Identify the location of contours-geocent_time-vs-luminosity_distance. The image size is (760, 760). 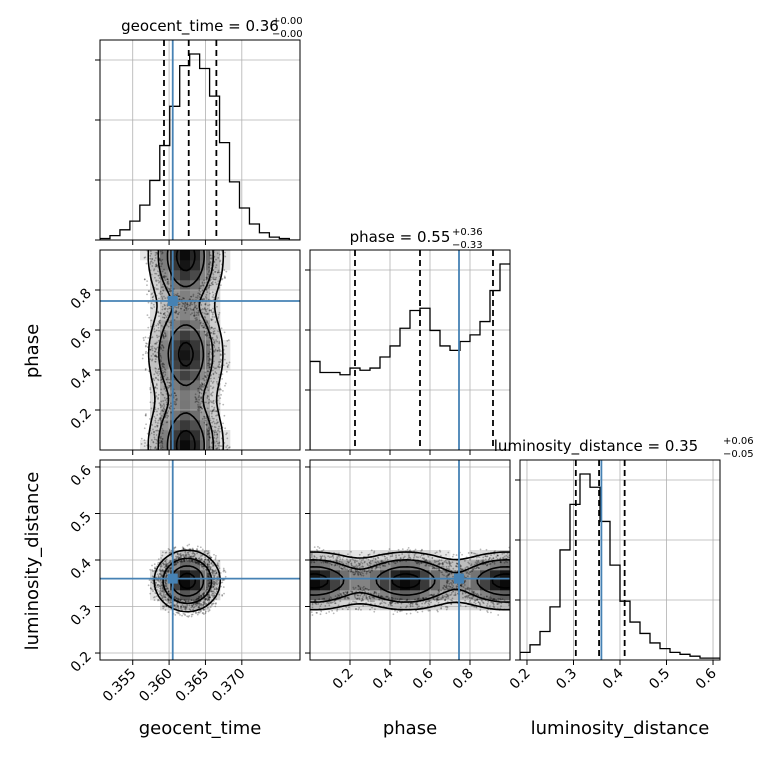
(187, 581).